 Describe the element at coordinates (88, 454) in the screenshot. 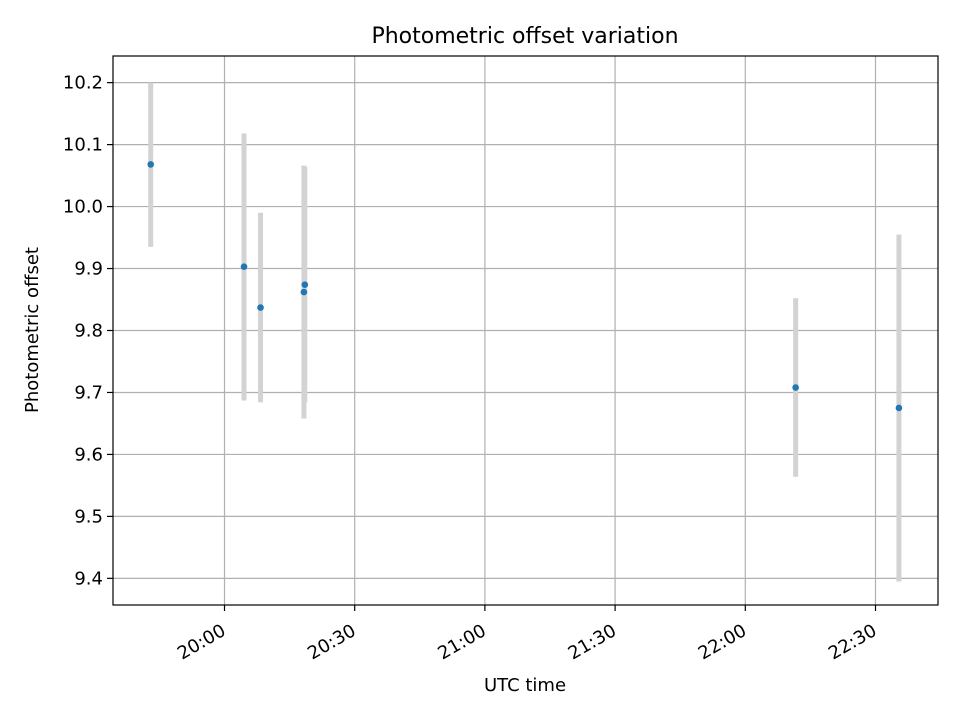

I see `y-tick-label: 9.6` at that location.